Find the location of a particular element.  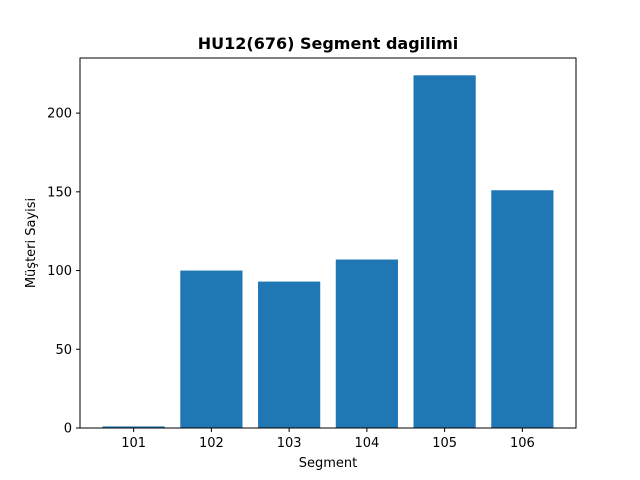

y-tick-label: 200 is located at coordinates (59, 114).